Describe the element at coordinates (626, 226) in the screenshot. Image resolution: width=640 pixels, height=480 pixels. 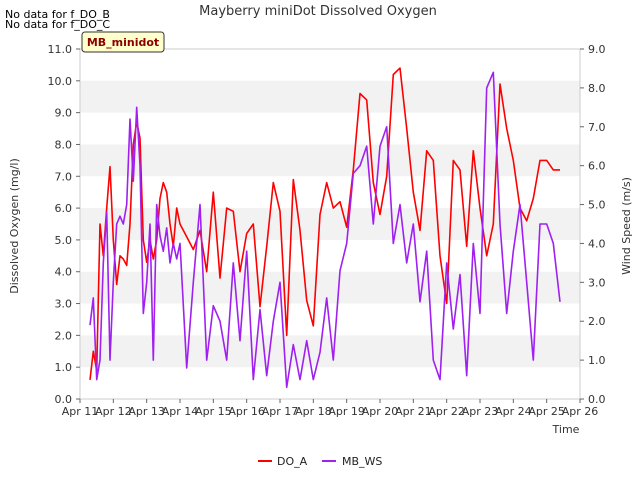
I see `y-axis-right-label: Wind Speed (m/s)` at that location.